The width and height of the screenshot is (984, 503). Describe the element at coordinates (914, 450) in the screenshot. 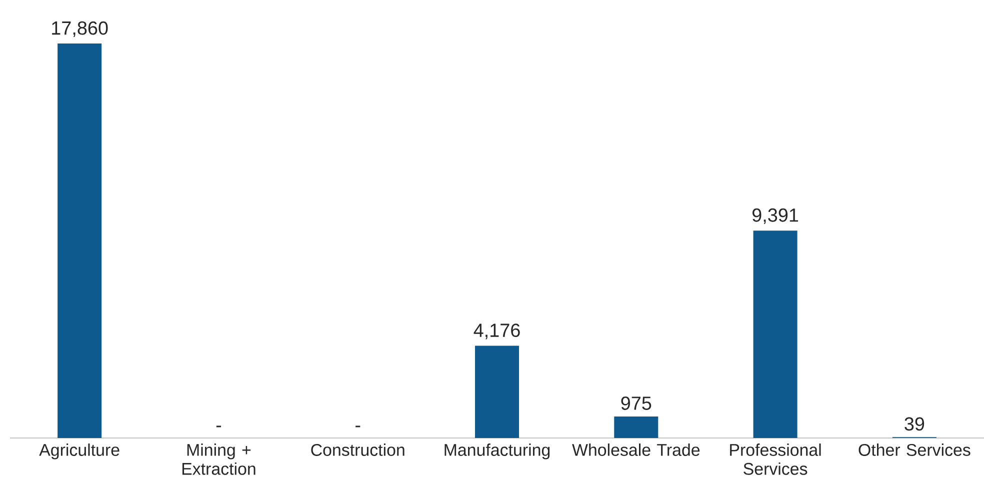

I see `x-tick-label: Other Services` at that location.